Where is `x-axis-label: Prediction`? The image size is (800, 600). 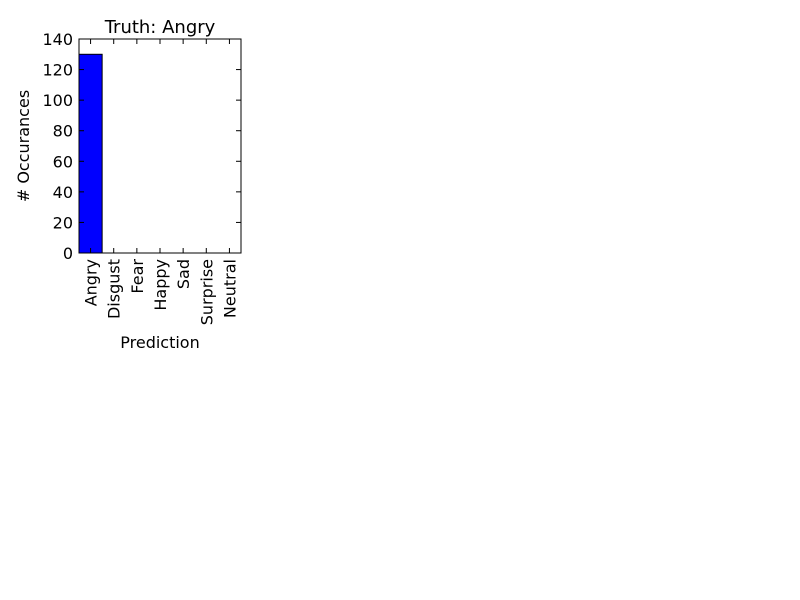
x-axis-label: Prediction is located at coordinates (159, 342).